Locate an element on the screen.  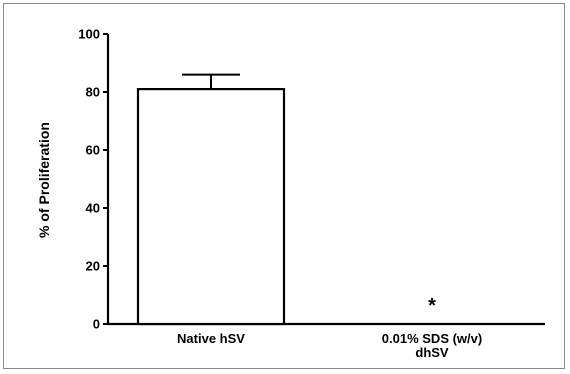
y-tick-label-40: 40 is located at coordinates (93, 208).